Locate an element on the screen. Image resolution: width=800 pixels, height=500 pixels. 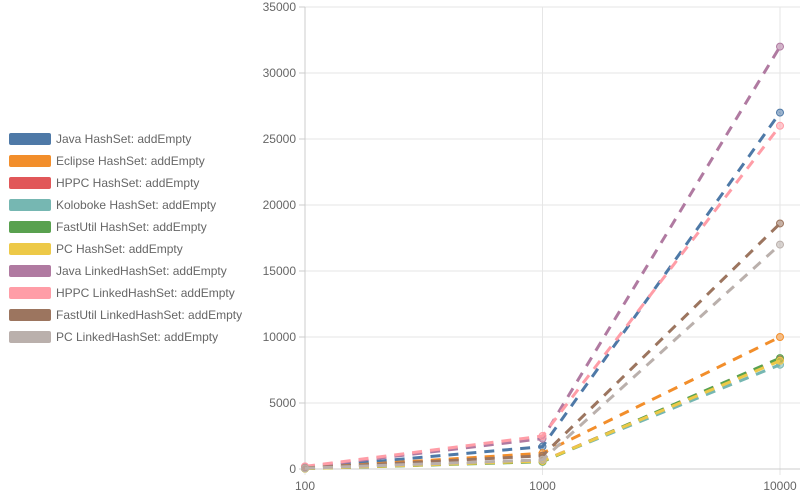
legend-label: FastUtil HashSet: addEmpty is located at coordinates (131, 227).